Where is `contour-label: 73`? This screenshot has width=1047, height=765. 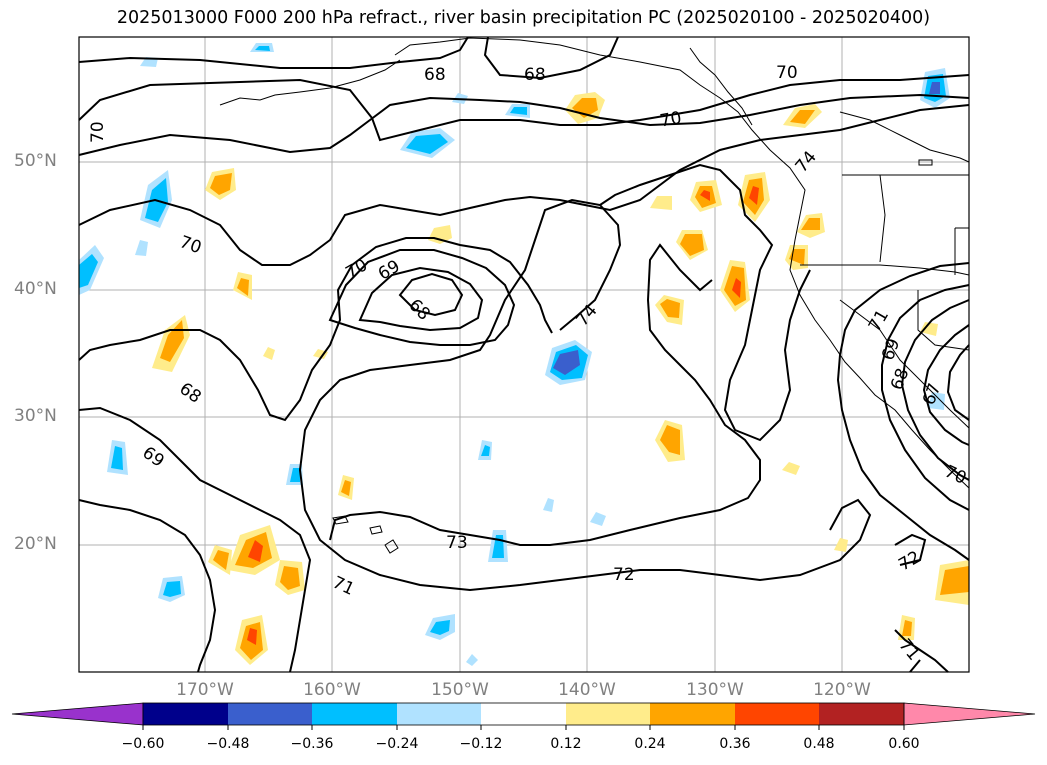
contour-label: 73 is located at coordinates (457, 543).